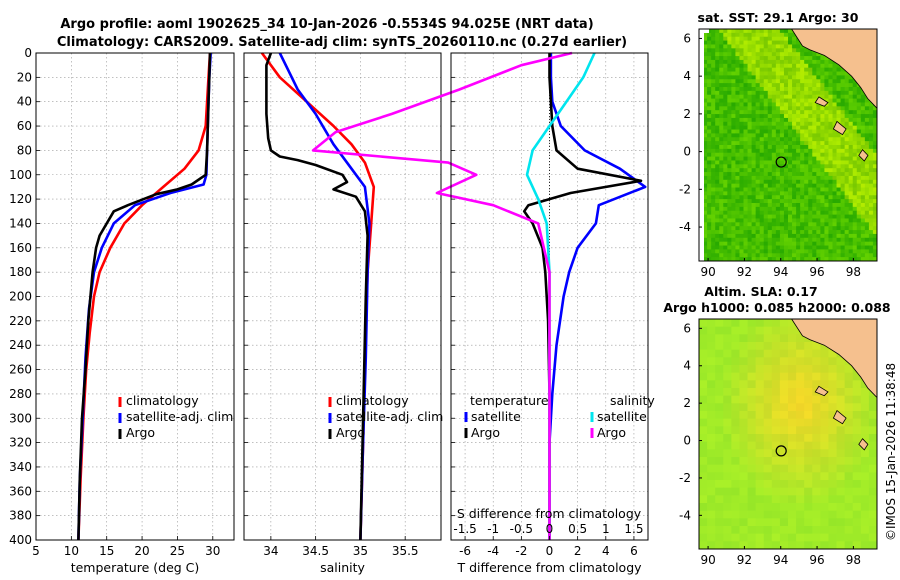 This screenshot has width=900, height=580. Describe the element at coordinates (704, 31) in the screenshot. I see `map-nodata-cell` at that location.